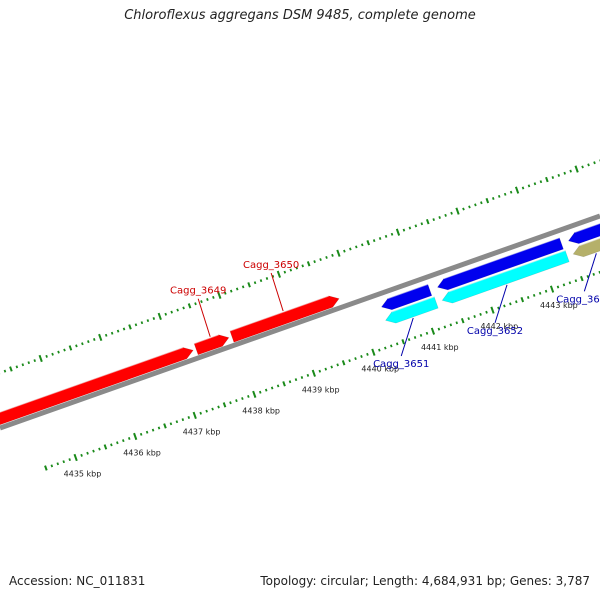 The image size is (600, 600). Describe the element at coordinates (321, 389) in the screenshot. I see `tick-label-4439: 4439 kbp` at that location.